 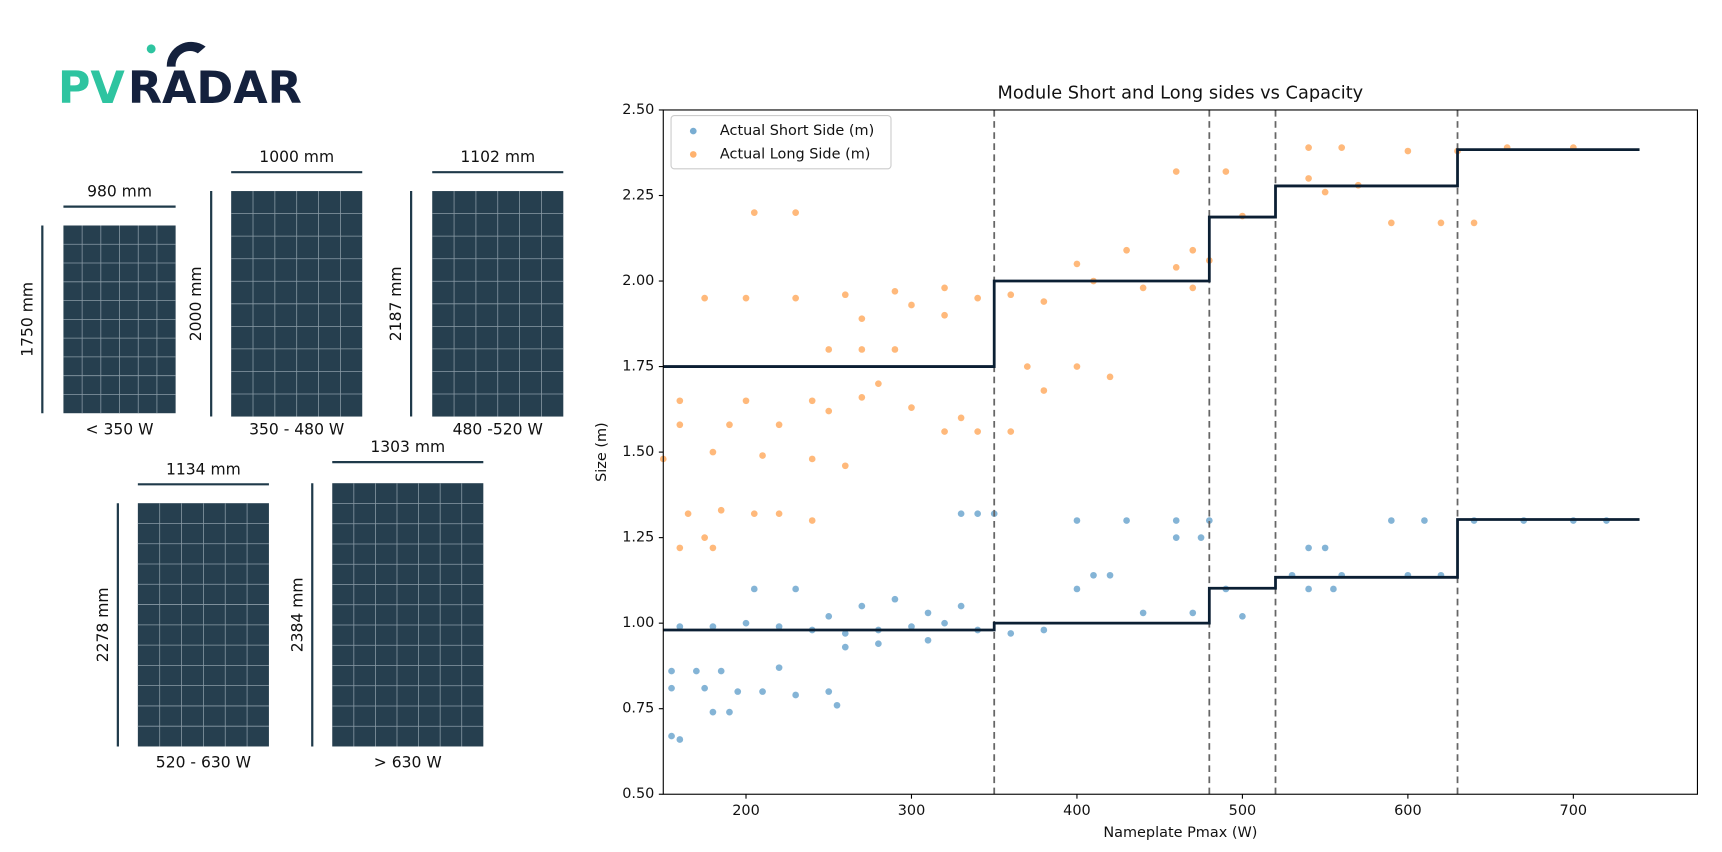 What do you see at coordinates (1151, 575) in the screenshot?
I see `step-line` at bounding box center [1151, 575].